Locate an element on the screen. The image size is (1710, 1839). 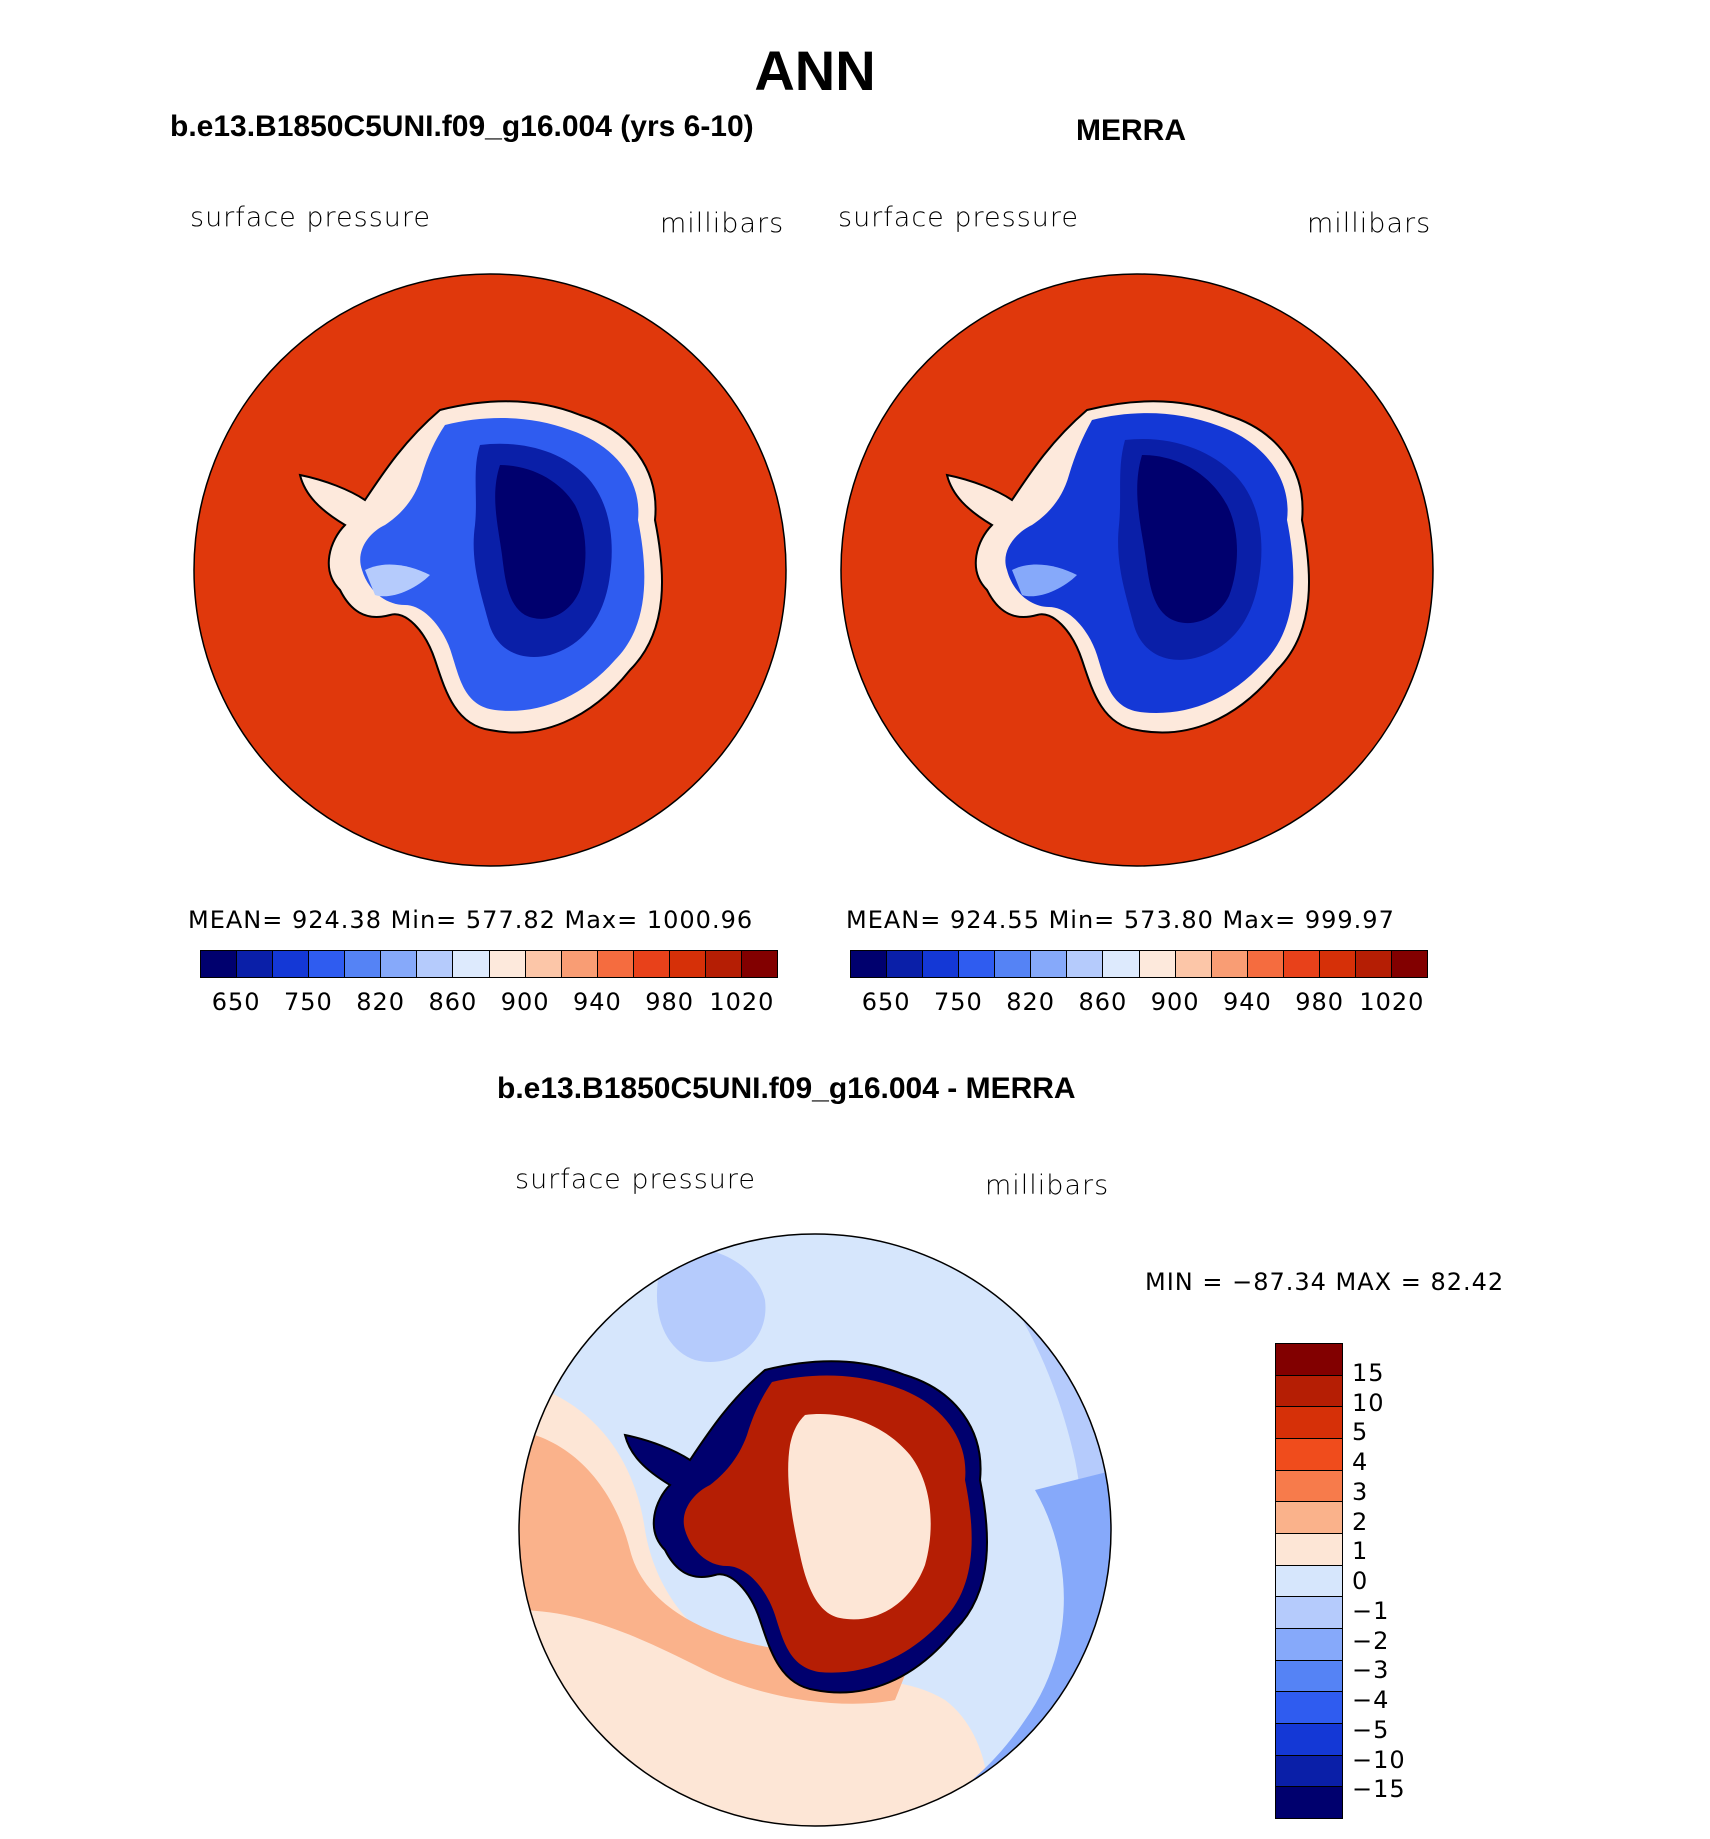
panel-1-field-label: surface pressure is located at coordinates (310, 217).